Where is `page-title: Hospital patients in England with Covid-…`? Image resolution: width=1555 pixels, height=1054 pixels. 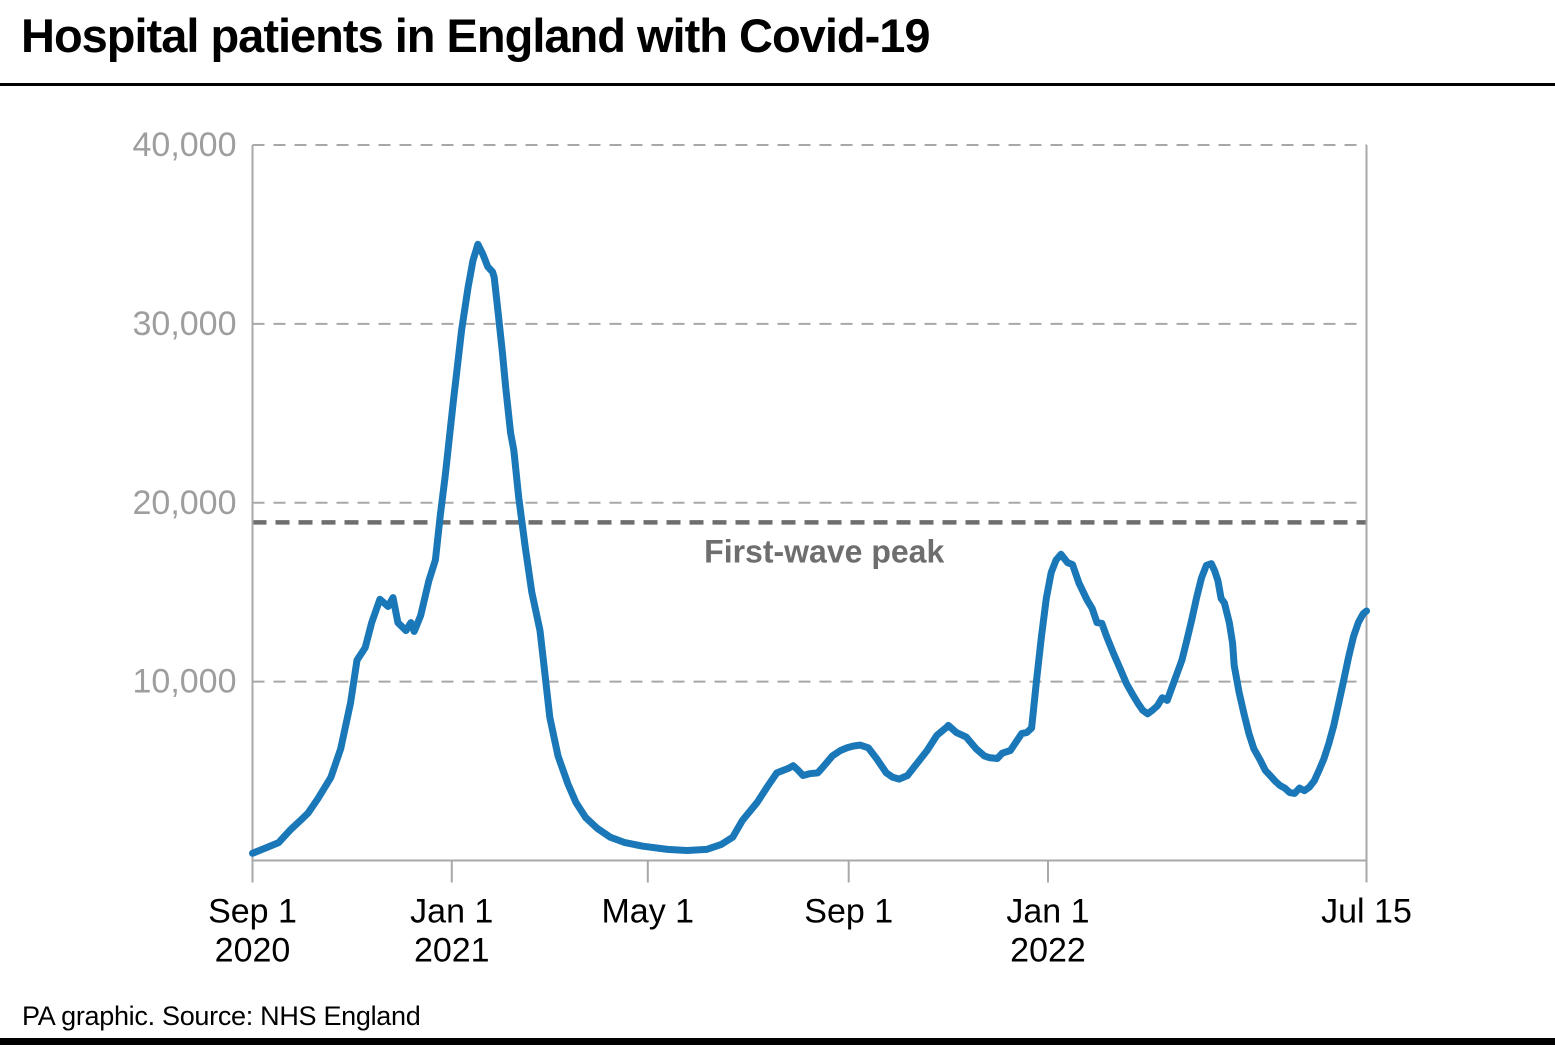
page-title: Hospital patients in England with Covid-… is located at coordinates (476, 35).